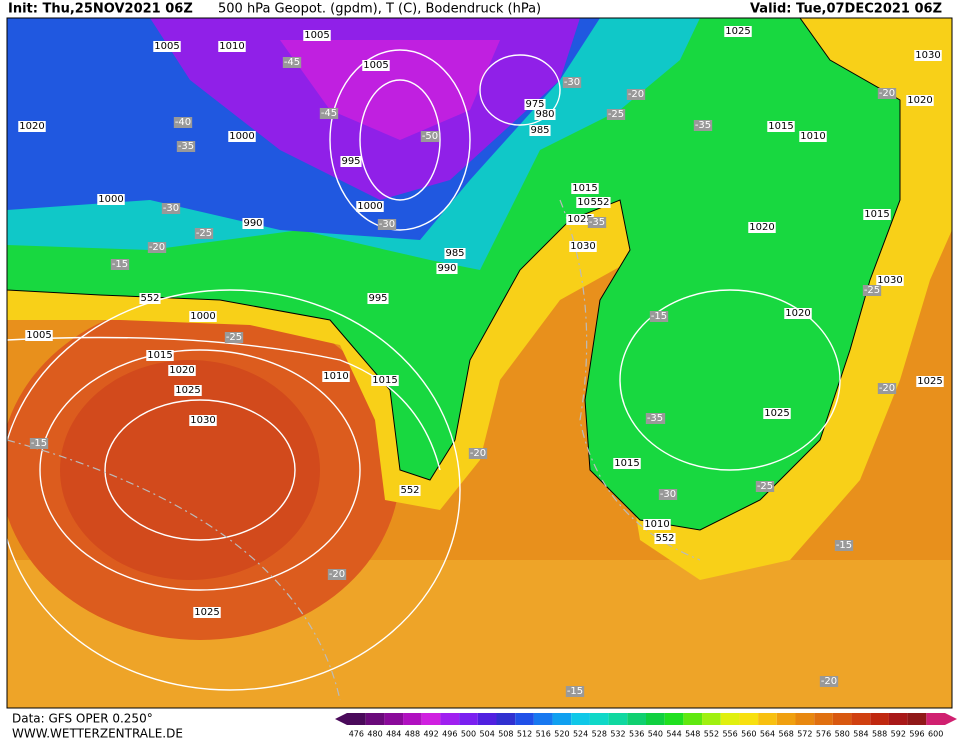 The width and height of the screenshot is (959, 741). What do you see at coordinates (356, 734) in the screenshot?
I see `scale-label: 476` at bounding box center [356, 734].